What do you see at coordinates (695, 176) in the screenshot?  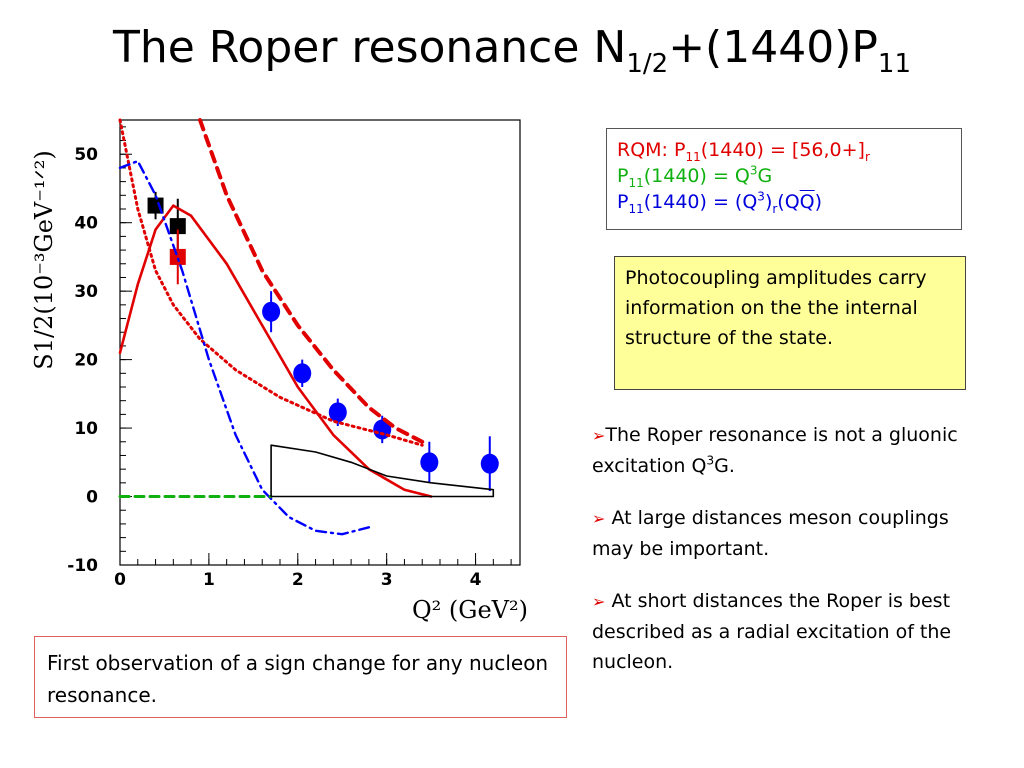 I see `rqm-line-2: P11(1440) = Q3G` at bounding box center [695, 176].